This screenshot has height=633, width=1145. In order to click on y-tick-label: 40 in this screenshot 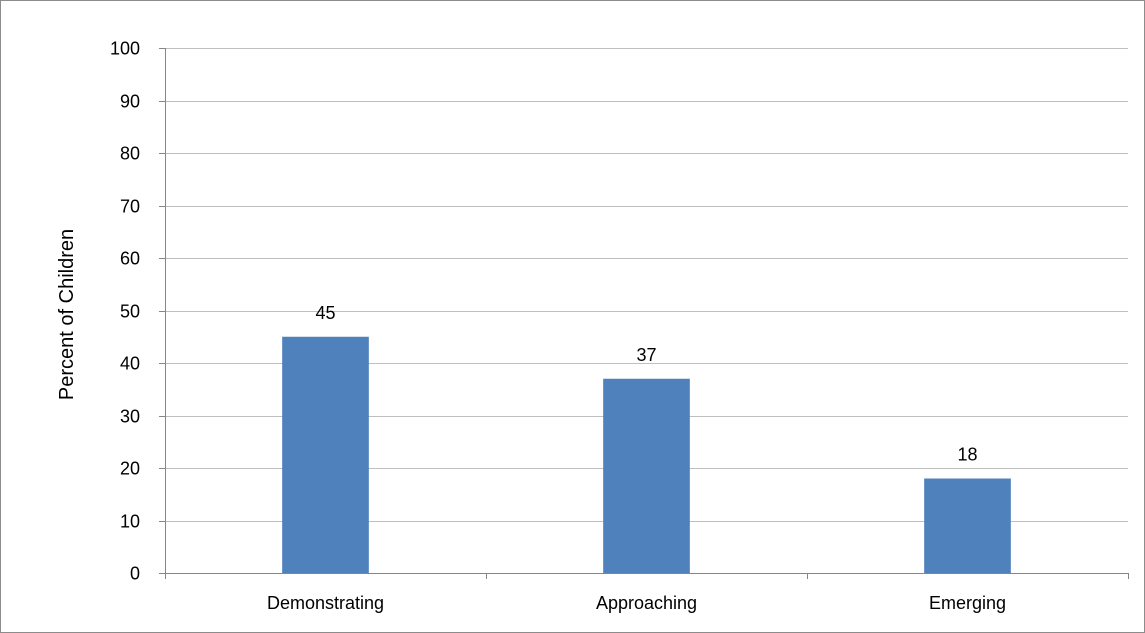, I will do `click(130, 364)`.